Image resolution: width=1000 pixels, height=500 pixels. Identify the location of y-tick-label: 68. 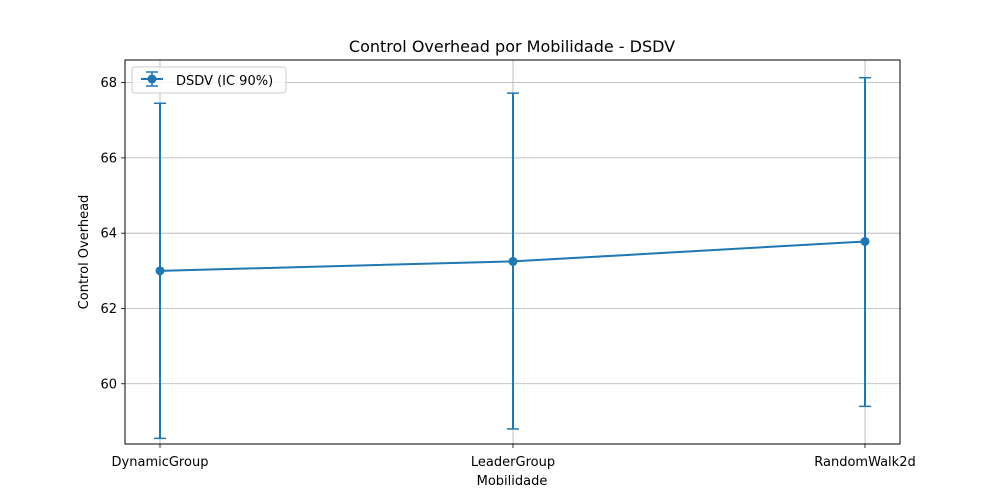
(108, 83).